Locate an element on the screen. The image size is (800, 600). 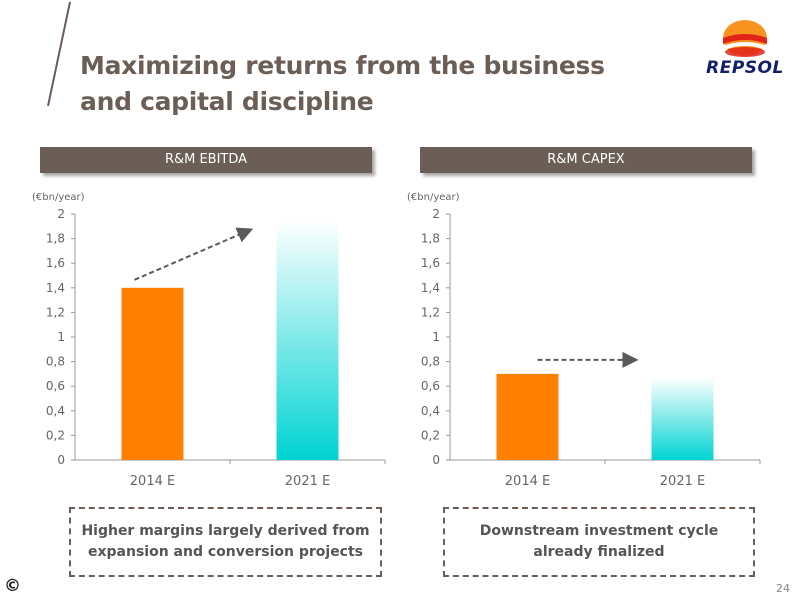
copyright-symbol: © is located at coordinates (12, 586).